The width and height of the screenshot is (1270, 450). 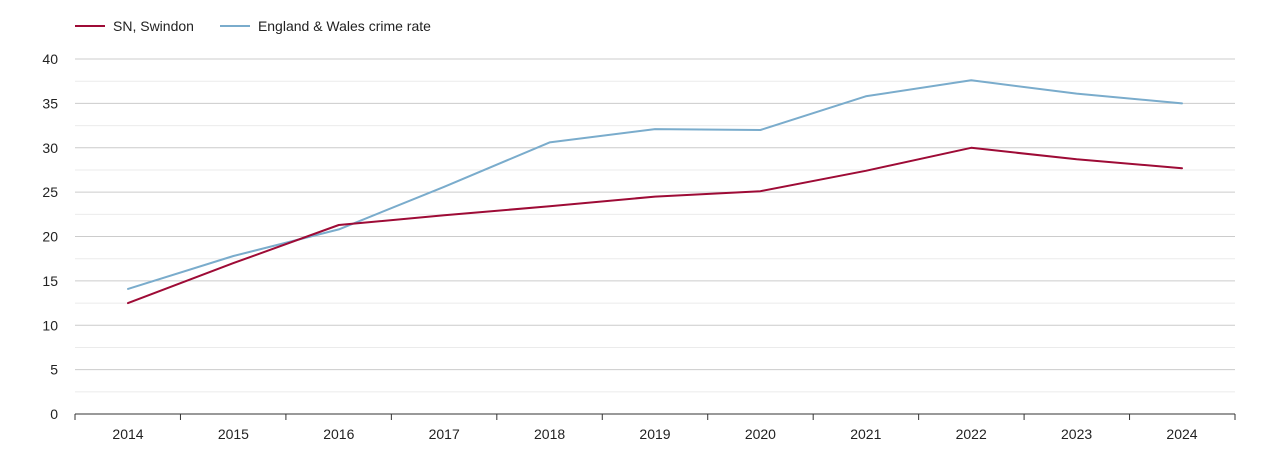 I want to click on legend-item-england-wales: England & Wales crime rate, so click(x=325, y=26).